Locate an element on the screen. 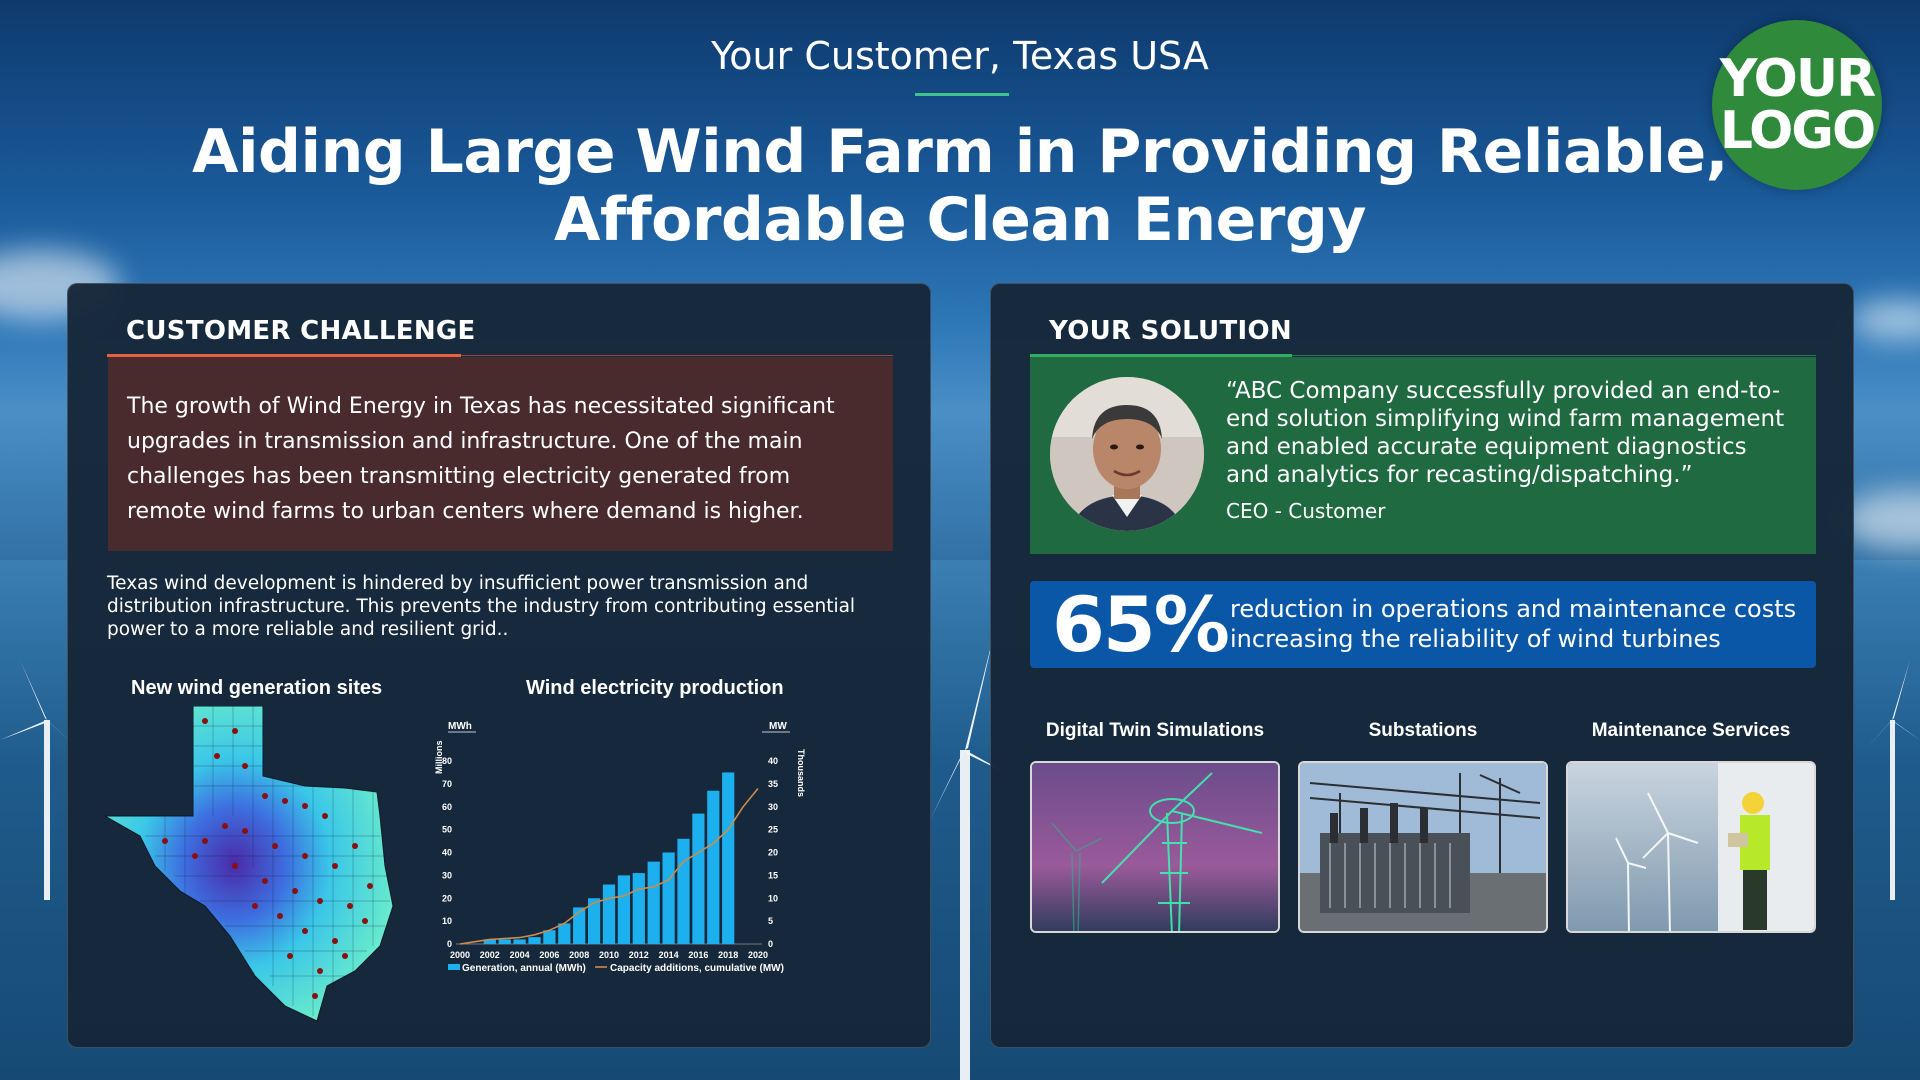 This screenshot has height=1080, width=1920. testimonial-attribution: CEO - Customer is located at coordinates (1306, 511).